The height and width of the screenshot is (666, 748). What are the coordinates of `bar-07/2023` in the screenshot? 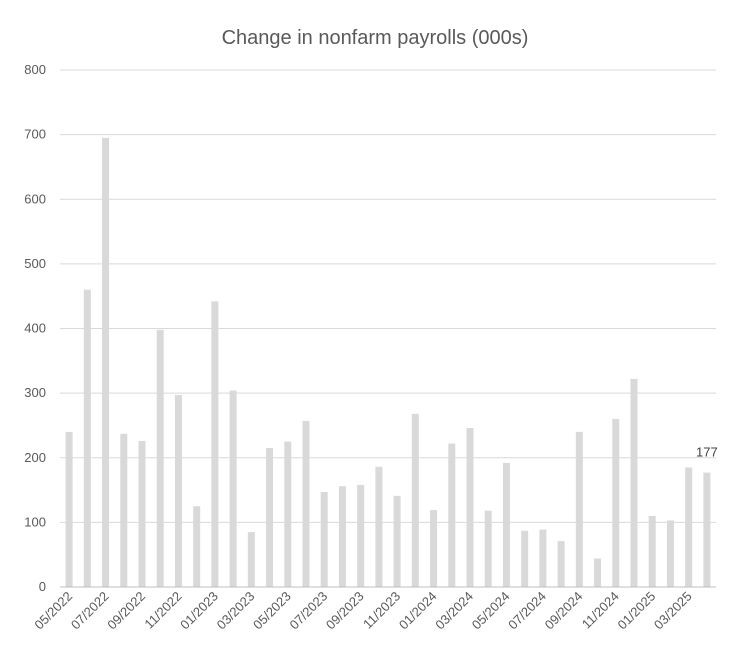 It's located at (324, 539).